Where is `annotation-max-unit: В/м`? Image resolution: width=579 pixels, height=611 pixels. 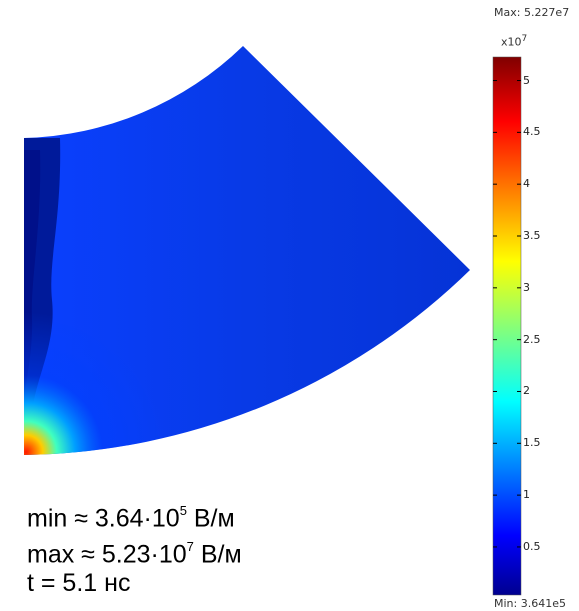
annotation-max-unit: В/м is located at coordinates (221, 554).